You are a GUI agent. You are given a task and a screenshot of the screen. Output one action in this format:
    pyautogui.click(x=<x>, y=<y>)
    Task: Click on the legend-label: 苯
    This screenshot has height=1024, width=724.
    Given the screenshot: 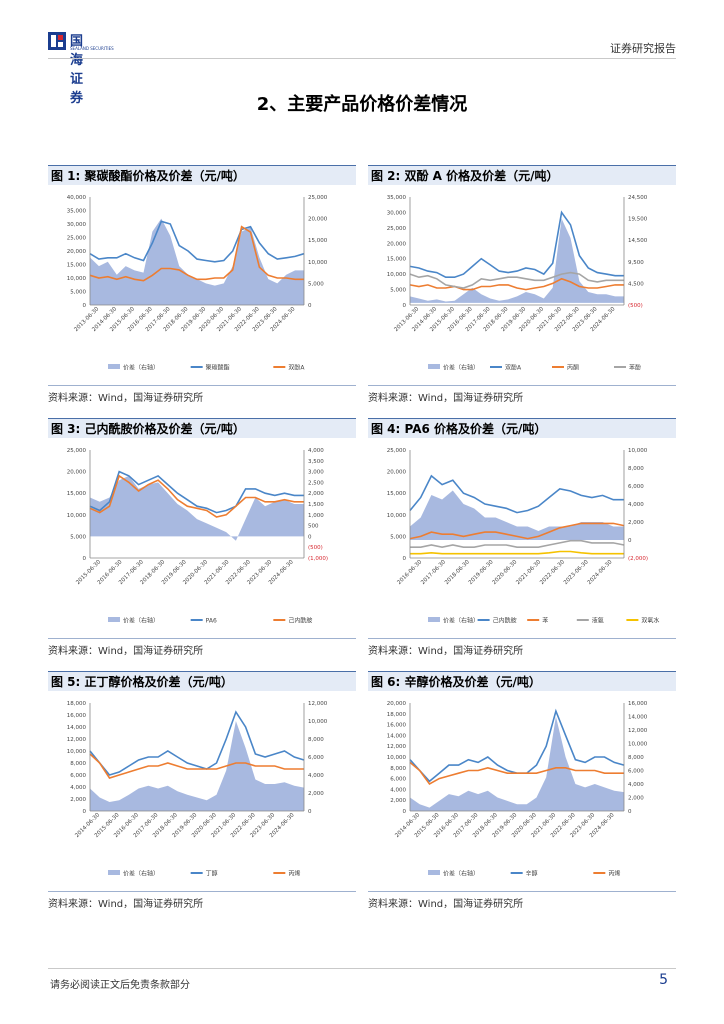 What is the action you would take?
    pyautogui.click(x=545, y=621)
    